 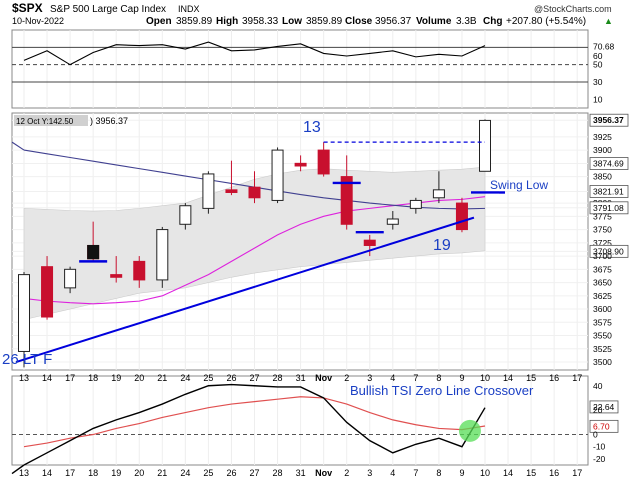 What do you see at coordinates (598, 410) in the screenshot?
I see `tsi-tick-label: 20` at bounding box center [598, 410].